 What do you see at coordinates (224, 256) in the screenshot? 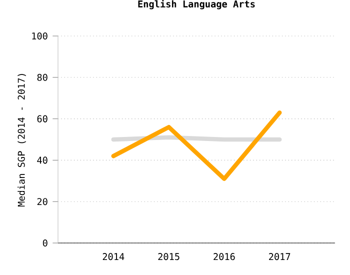
I see `x-tick-label: 2016` at bounding box center [224, 256].